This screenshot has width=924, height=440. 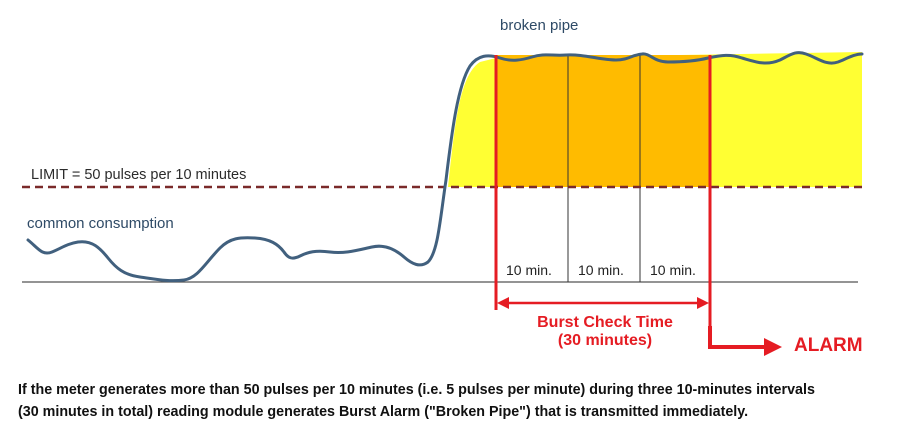 What do you see at coordinates (737, 337) in the screenshot?
I see `alarm-arrow` at bounding box center [737, 337].